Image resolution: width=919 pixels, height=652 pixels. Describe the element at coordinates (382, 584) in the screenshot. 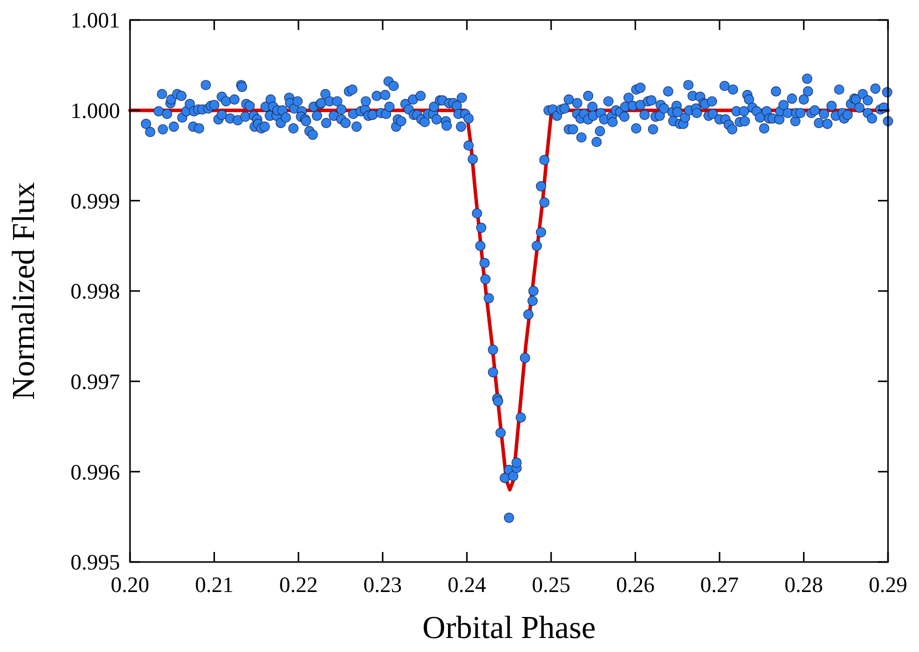

I see `x-tick-label: 0.23` at that location.